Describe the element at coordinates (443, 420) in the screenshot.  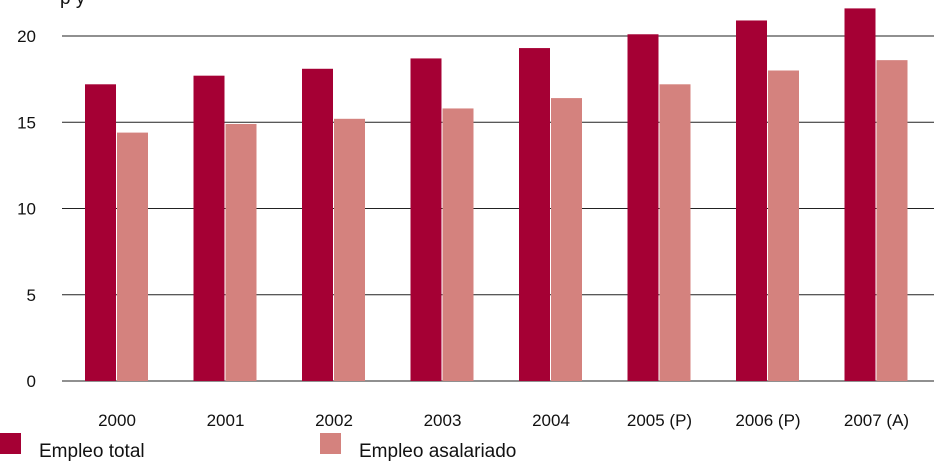
I see `x-tick-label: 2003` at that location.